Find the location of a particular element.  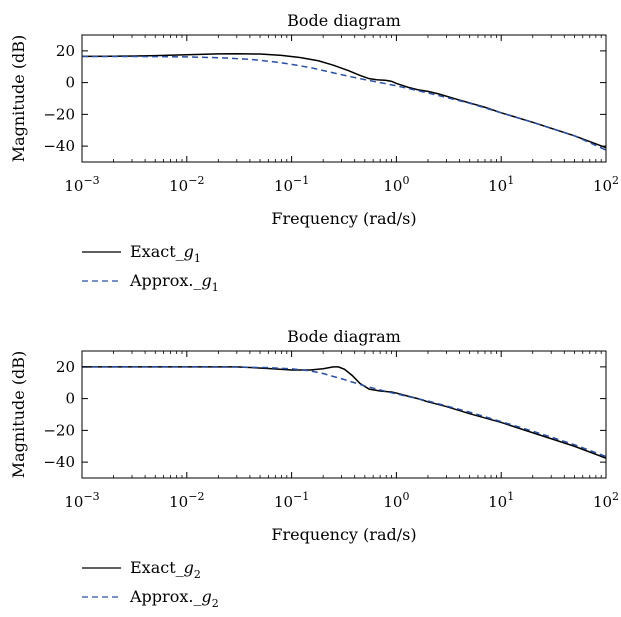

legend-entry: Approx._g2 is located at coordinates (174, 598).